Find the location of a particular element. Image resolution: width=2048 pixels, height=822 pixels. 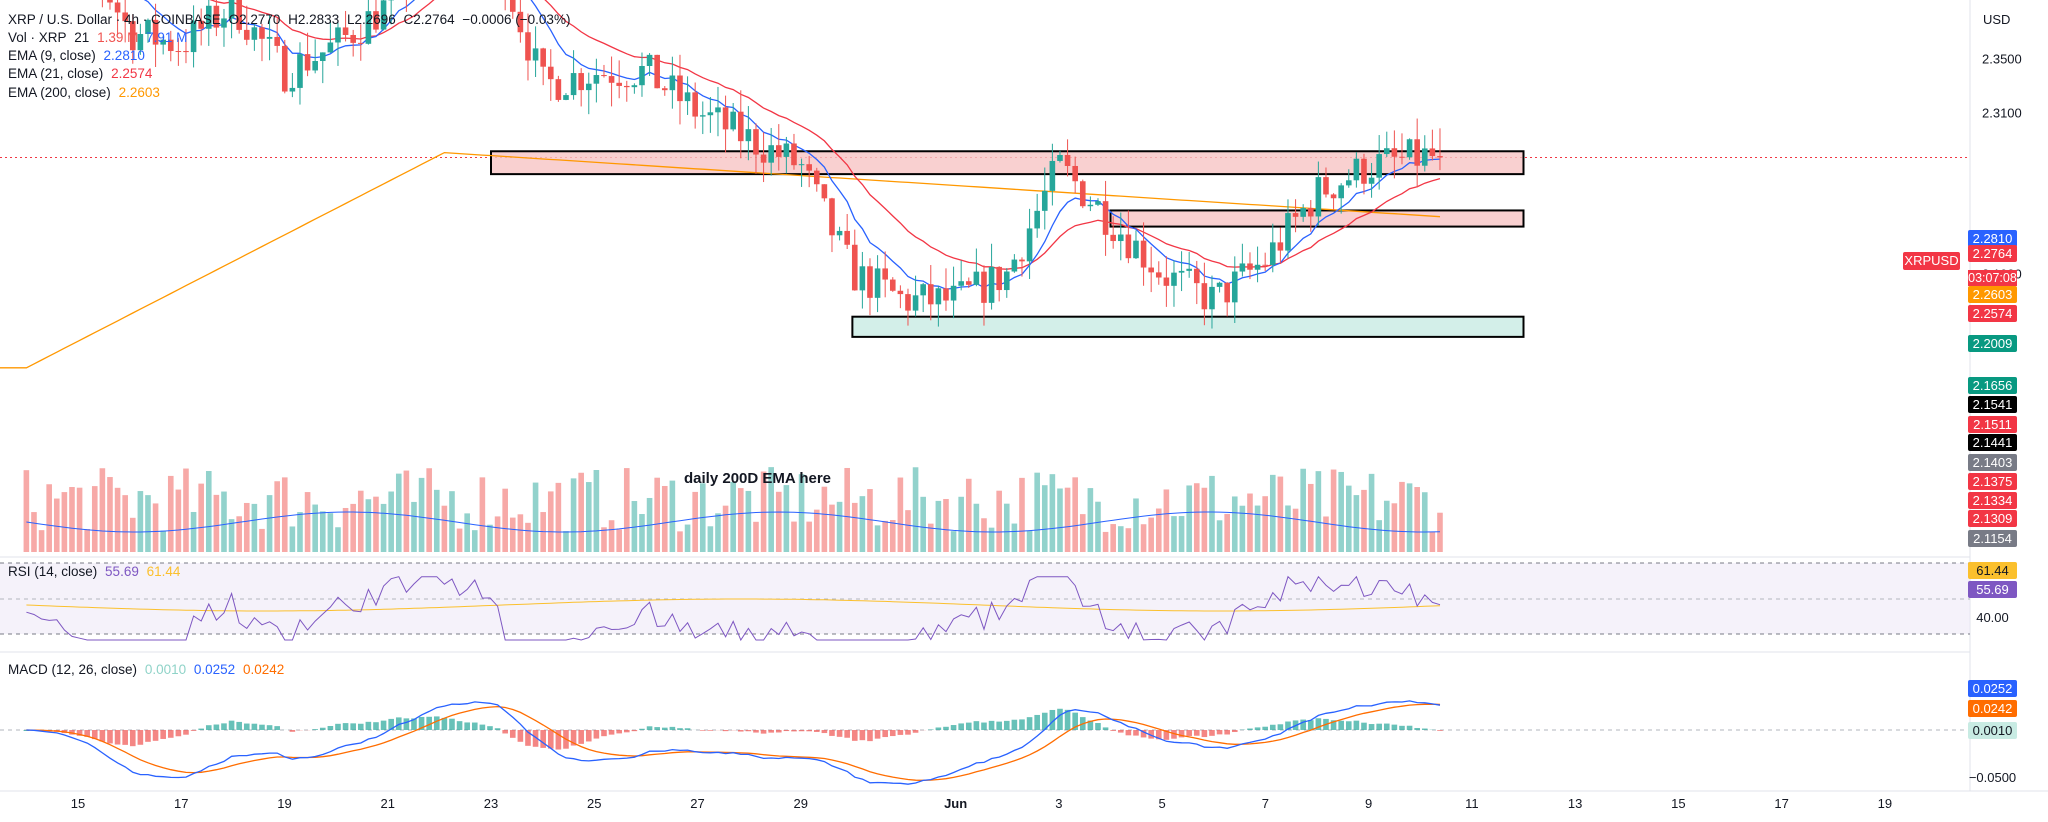

currency-label: USD is located at coordinates (1997, 19).